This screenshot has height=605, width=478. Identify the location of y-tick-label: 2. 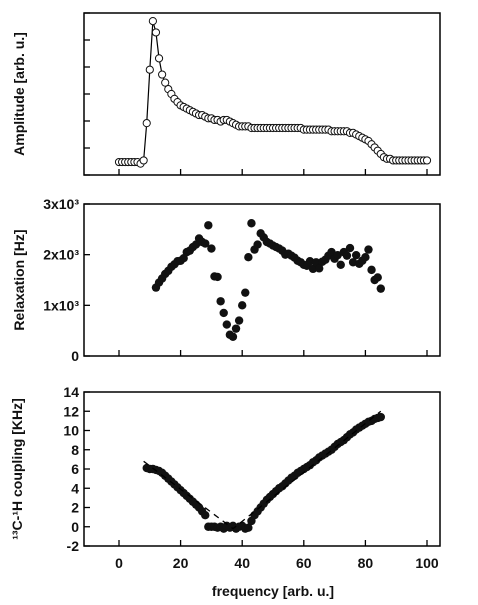
(75, 508).